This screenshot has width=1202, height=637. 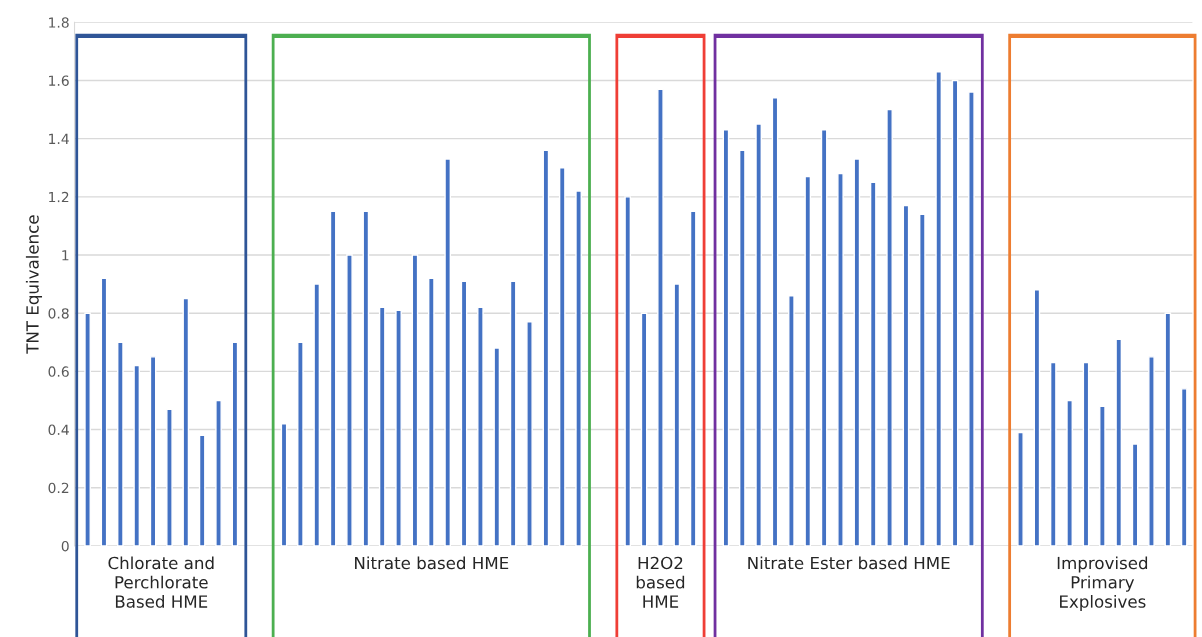 I want to click on y-tick-label: 1.4, so click(x=59, y=138).